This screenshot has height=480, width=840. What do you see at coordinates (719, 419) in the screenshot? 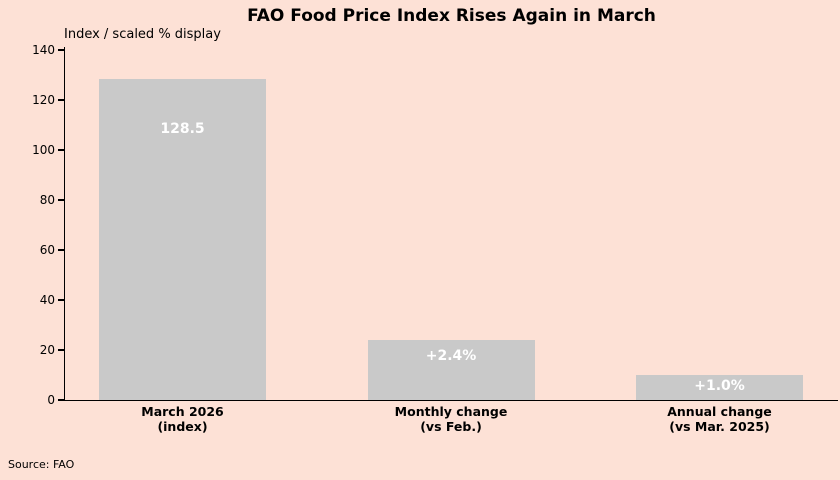
I see `x-category-label: Annual change (vs Mar. 2025)` at bounding box center [719, 419].